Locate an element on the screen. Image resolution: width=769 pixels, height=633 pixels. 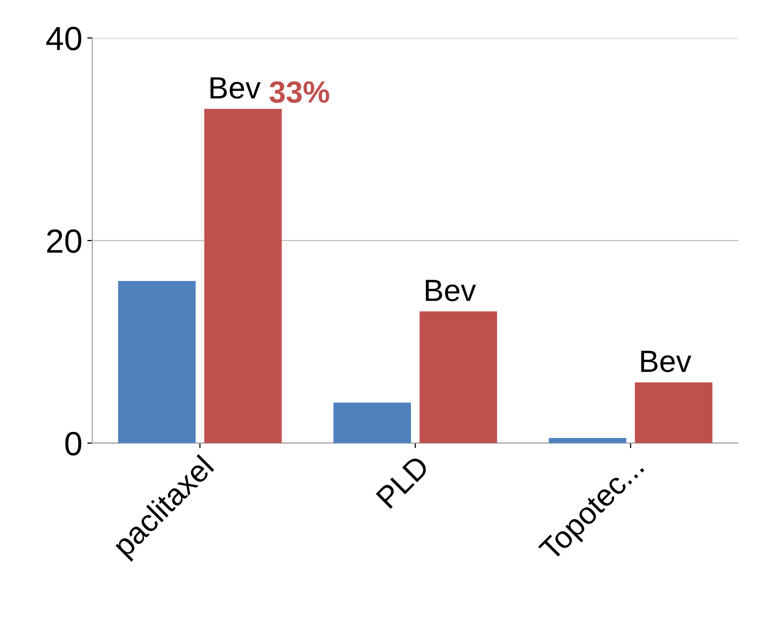
y-tick-label: 40 is located at coordinates (64, 38).